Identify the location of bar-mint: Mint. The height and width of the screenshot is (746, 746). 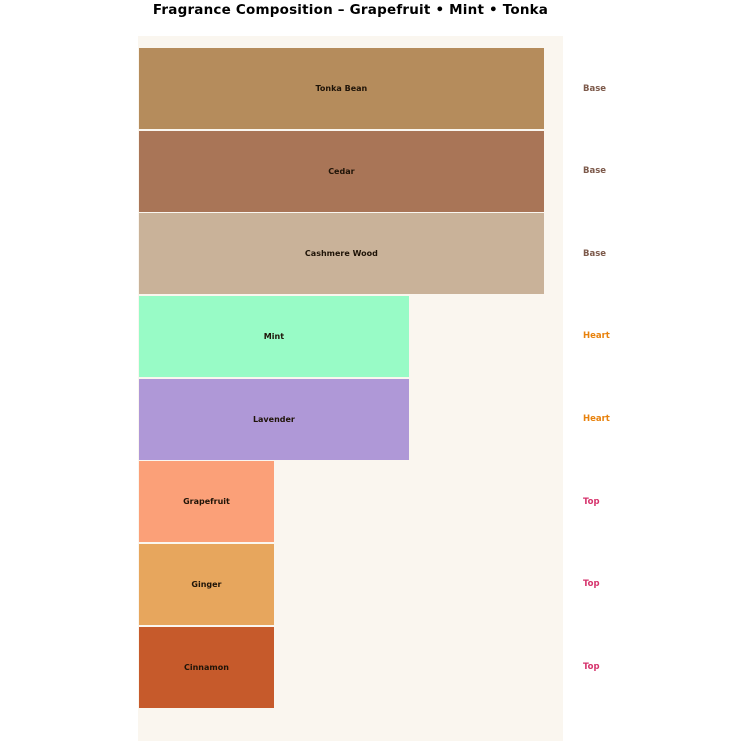
(274, 336).